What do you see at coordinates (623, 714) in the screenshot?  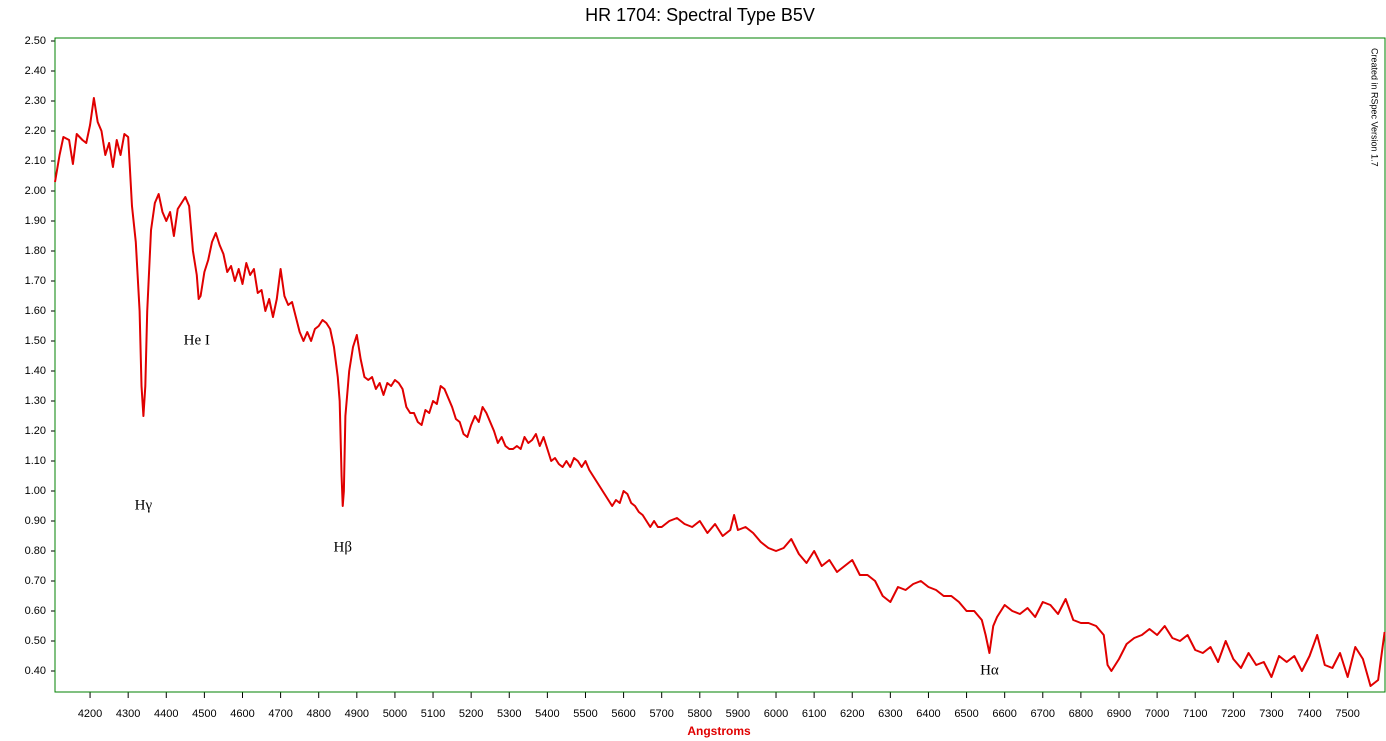 I see `x-tick-label: 5600` at bounding box center [623, 714].